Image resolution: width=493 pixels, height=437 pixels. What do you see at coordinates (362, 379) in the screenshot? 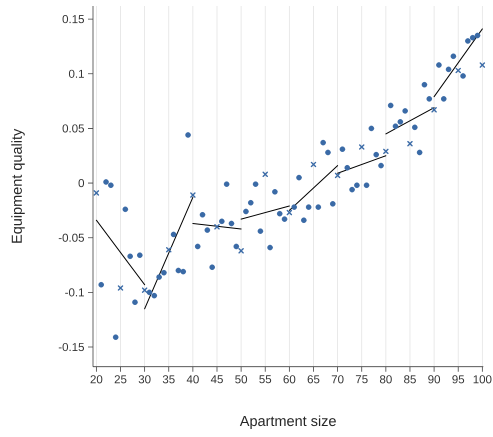
I see `x-tick-label: 75` at bounding box center [362, 379].